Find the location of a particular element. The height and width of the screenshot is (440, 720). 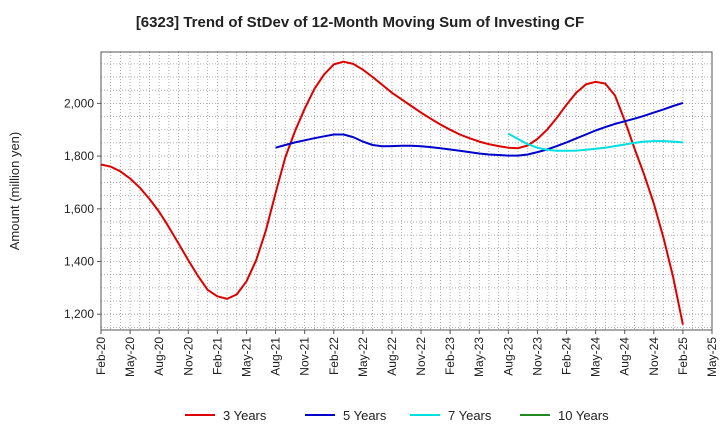

legend-label-7-years: 7 Years is located at coordinates (470, 415).